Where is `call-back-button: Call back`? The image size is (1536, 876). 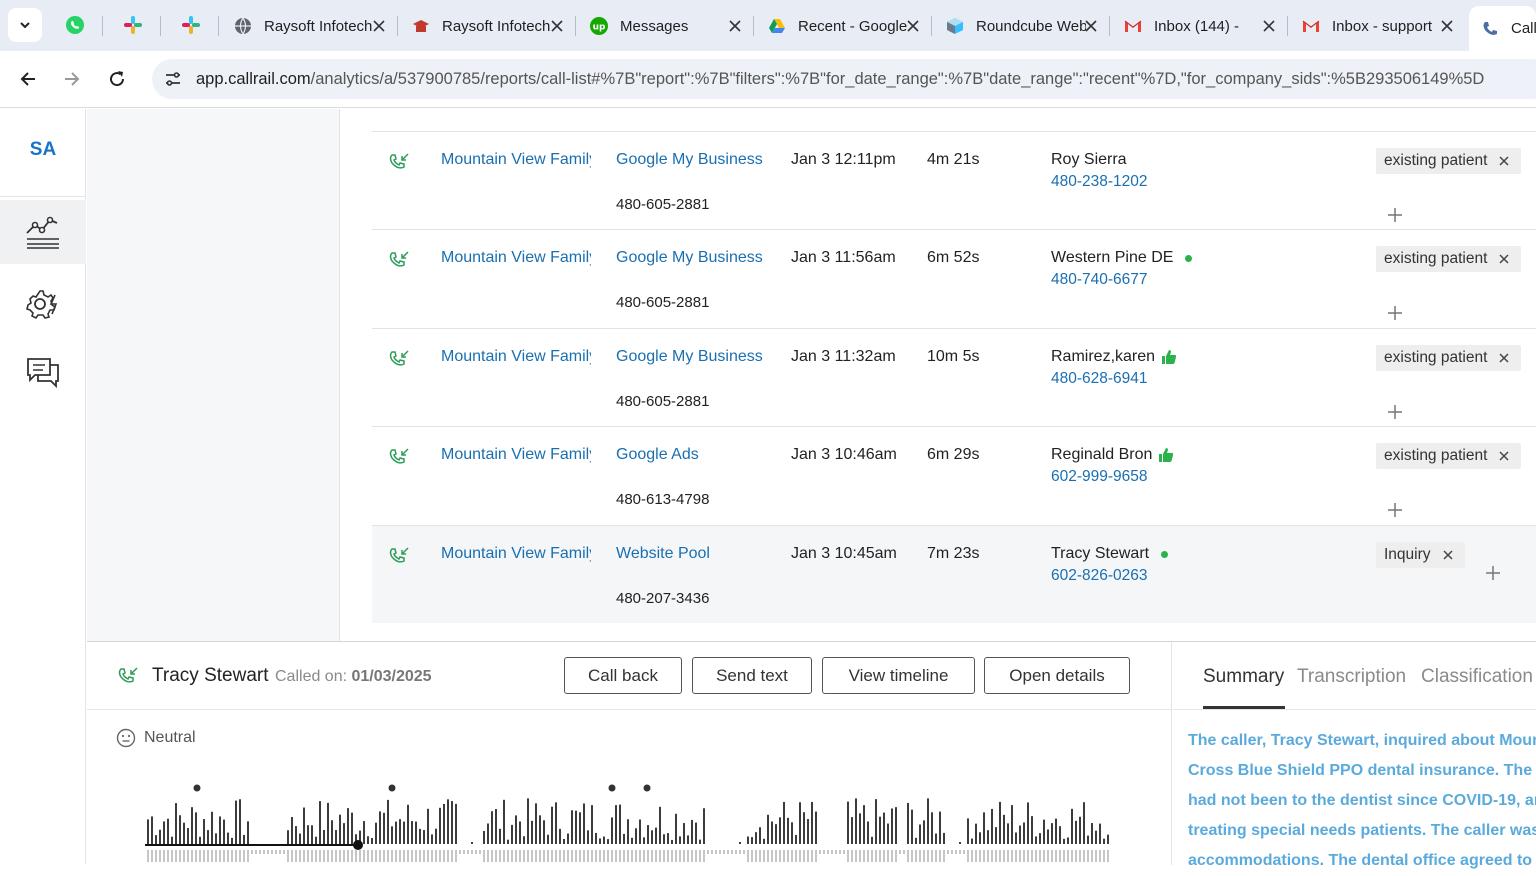 call-back-button: Call back is located at coordinates (623, 675).